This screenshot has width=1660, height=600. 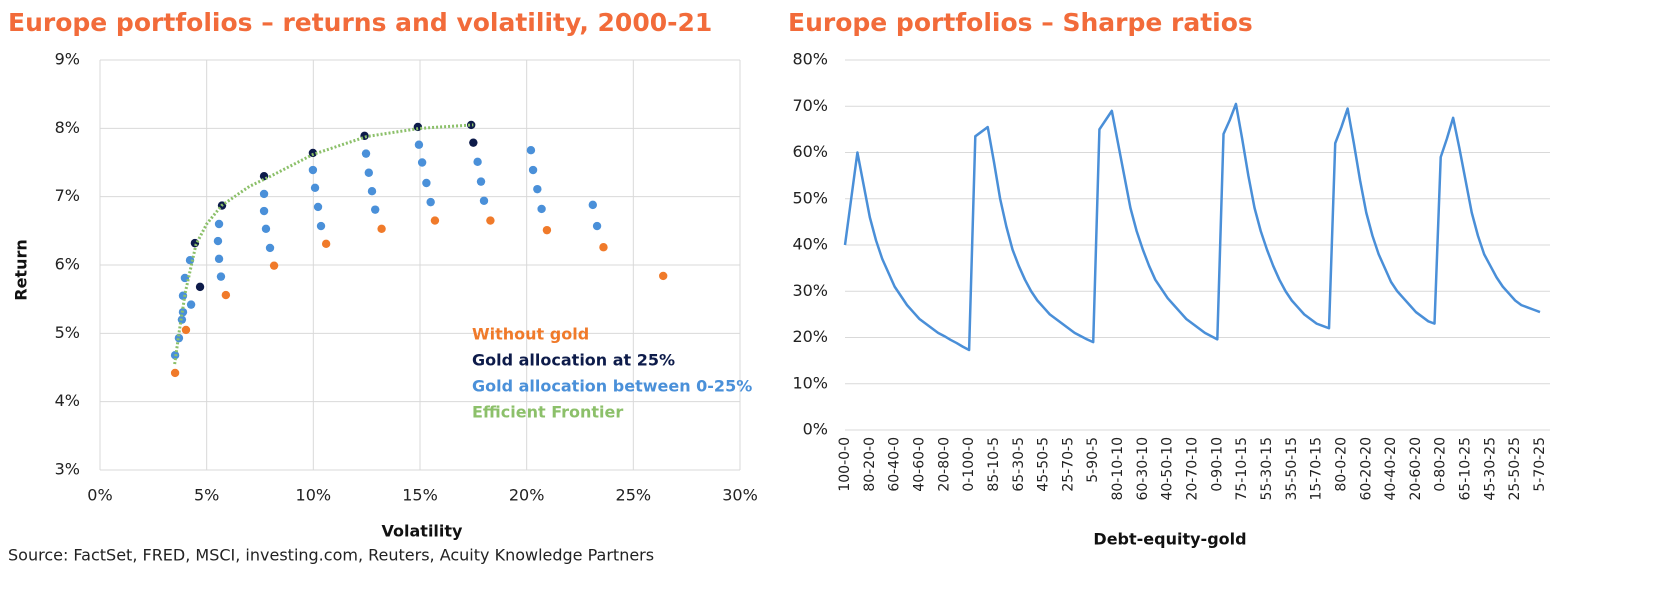 What do you see at coordinates (1292, 469) in the screenshot?
I see `x-tick-label: 35-50-15` at bounding box center [1292, 469].